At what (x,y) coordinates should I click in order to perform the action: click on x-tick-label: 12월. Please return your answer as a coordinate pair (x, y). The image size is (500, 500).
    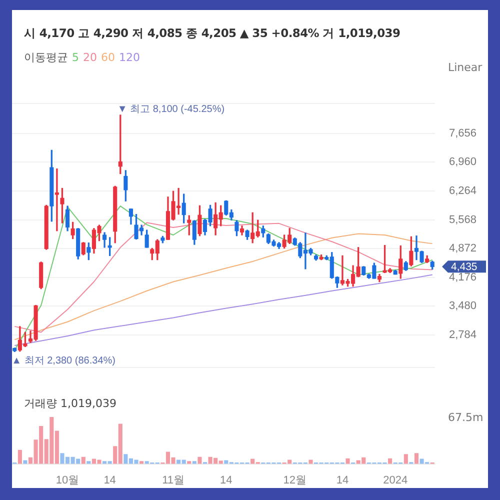
    Looking at the image, I should click on (295, 480).